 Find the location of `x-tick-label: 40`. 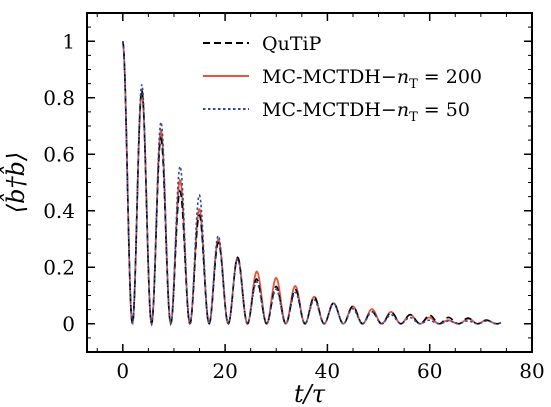

x-tick-label: 40 is located at coordinates (327, 371).